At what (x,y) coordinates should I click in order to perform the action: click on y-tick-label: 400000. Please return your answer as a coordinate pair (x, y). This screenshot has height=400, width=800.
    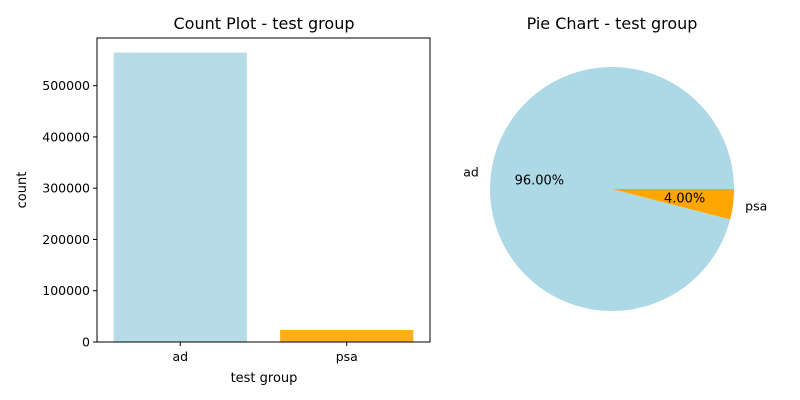
    Looking at the image, I should click on (66, 136).